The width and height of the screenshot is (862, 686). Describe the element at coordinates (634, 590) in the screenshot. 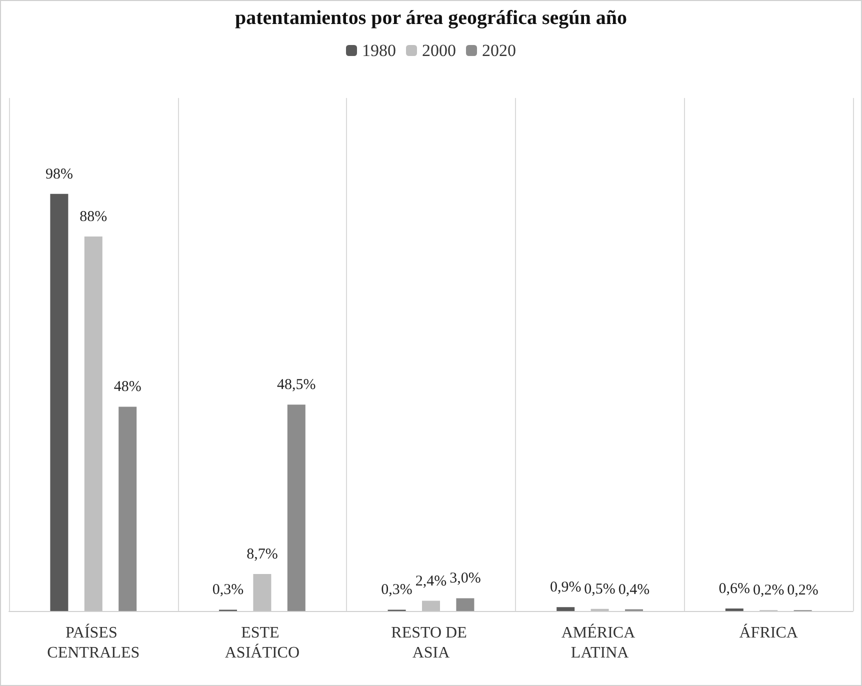

I see `data-label: 0,4%` at that location.